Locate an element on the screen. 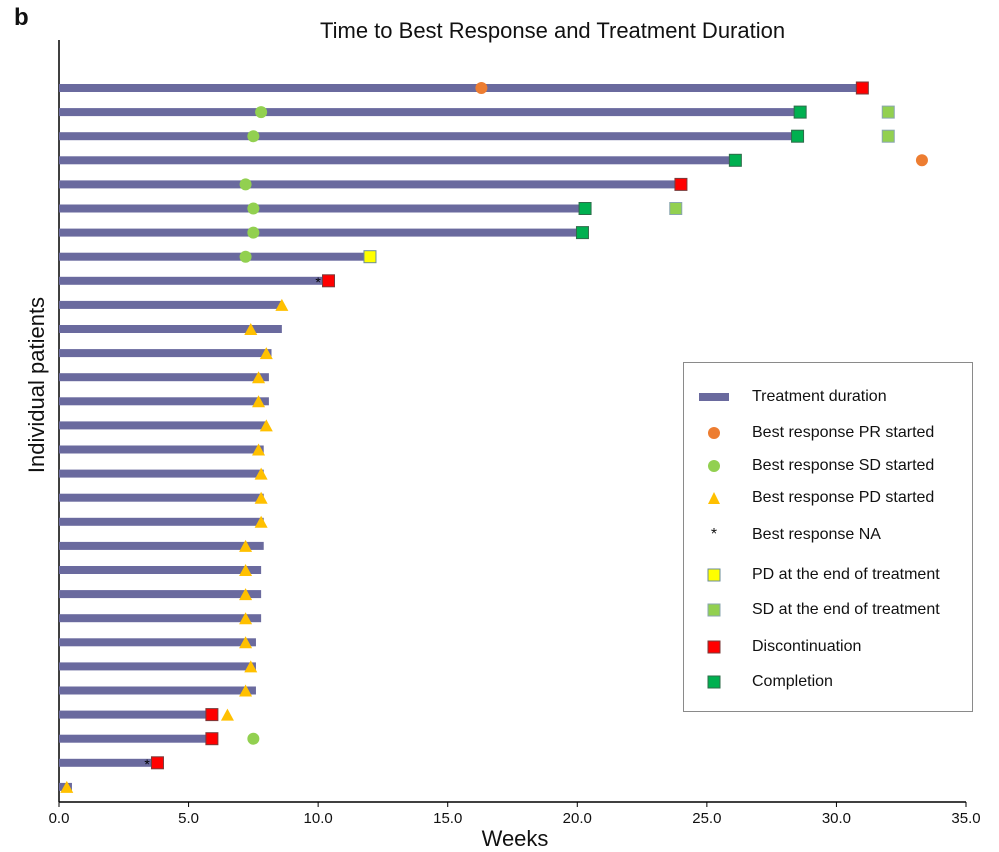 The width and height of the screenshot is (999, 852). green-square-icon is located at coordinates (714, 682).